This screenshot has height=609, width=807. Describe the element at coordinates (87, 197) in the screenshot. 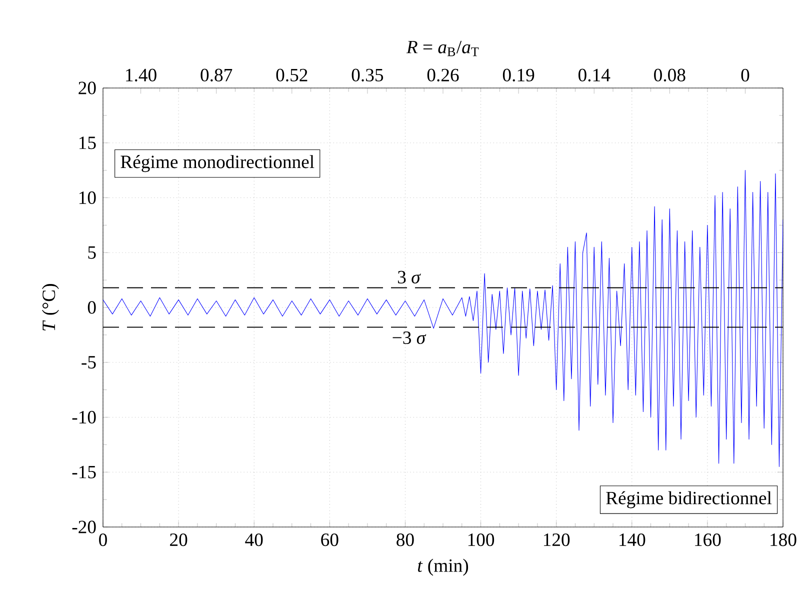

I see `y-tick-label: 10` at that location.